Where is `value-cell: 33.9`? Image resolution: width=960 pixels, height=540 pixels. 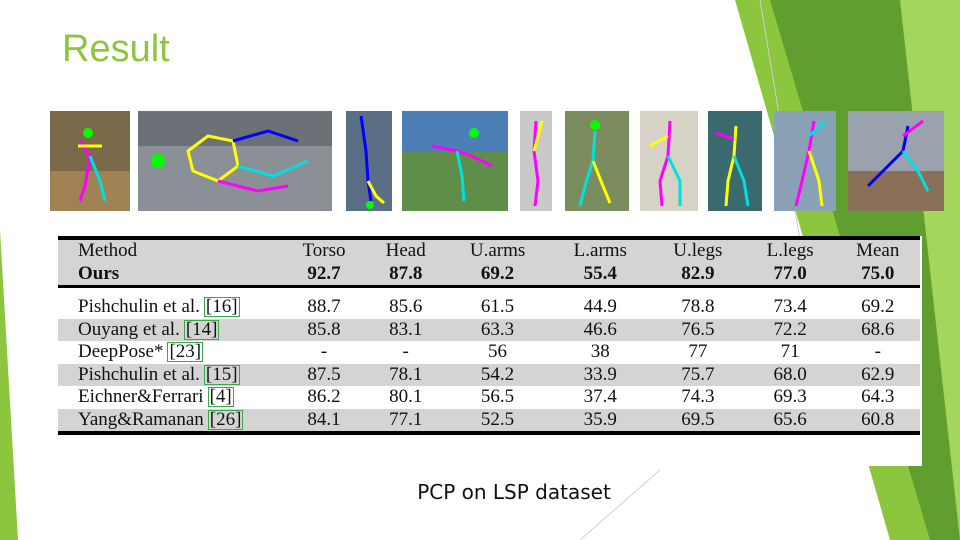
value-cell: 33.9 is located at coordinates (600, 374).